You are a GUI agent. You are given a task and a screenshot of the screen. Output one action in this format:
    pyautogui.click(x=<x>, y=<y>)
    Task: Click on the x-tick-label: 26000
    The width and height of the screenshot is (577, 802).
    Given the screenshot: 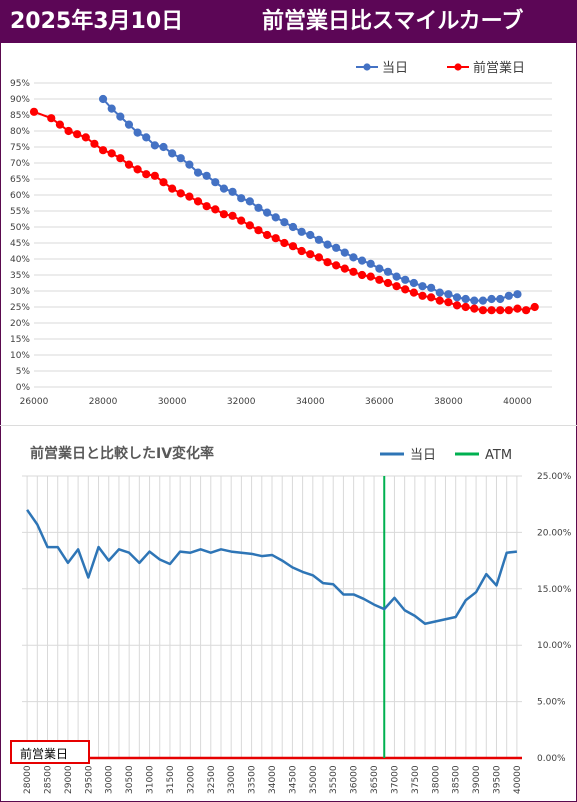 What is the action you would take?
    pyautogui.click(x=34, y=402)
    